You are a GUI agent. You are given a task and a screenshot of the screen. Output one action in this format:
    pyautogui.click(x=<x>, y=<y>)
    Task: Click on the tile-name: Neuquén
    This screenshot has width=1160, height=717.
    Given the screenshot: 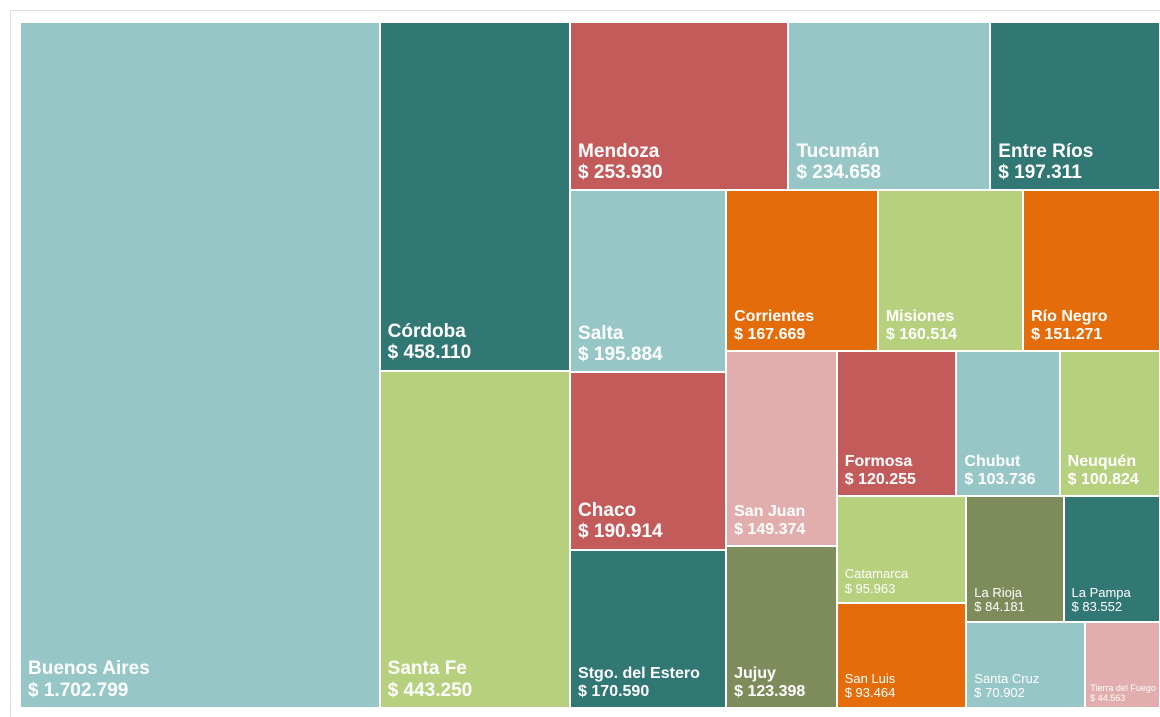 What is the action you would take?
    pyautogui.click(x=1102, y=462)
    